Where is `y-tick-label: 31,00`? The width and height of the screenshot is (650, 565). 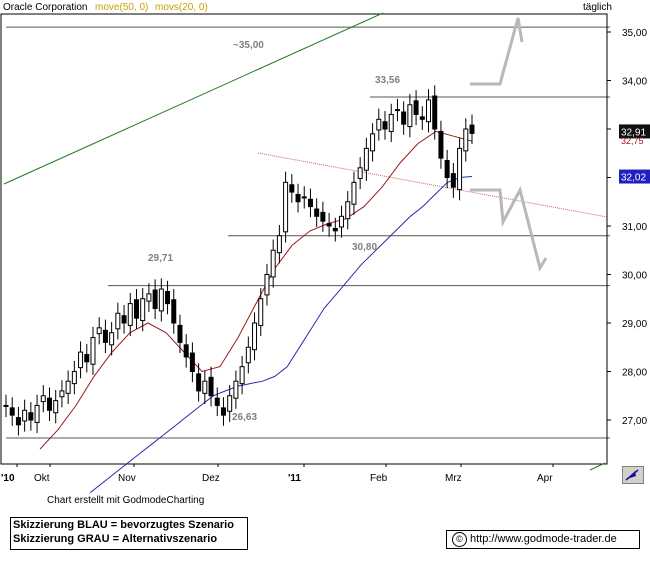 y-tick-label: 31,00 is located at coordinates (634, 227).